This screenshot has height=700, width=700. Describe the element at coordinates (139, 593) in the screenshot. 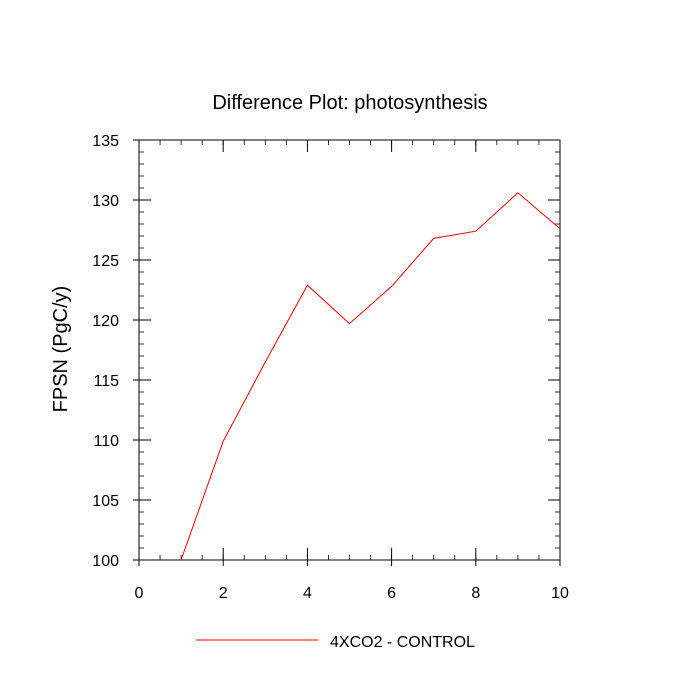

I see `x-tick-label: 0` at that location.